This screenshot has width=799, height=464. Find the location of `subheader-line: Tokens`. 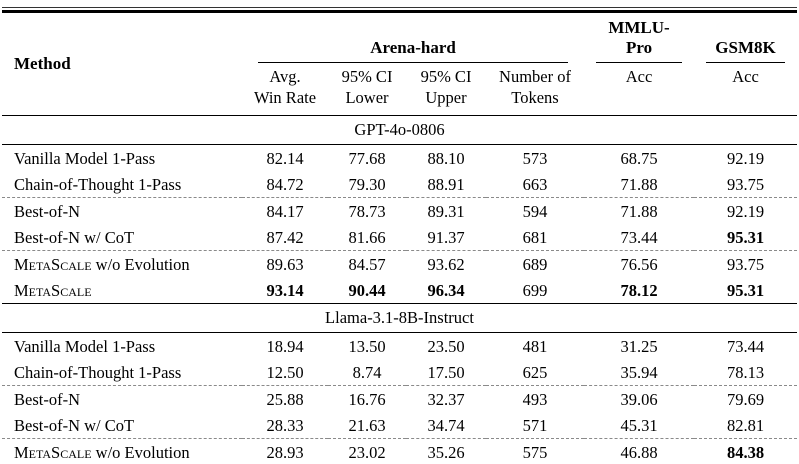

subheader-line: Tokens is located at coordinates (535, 97).